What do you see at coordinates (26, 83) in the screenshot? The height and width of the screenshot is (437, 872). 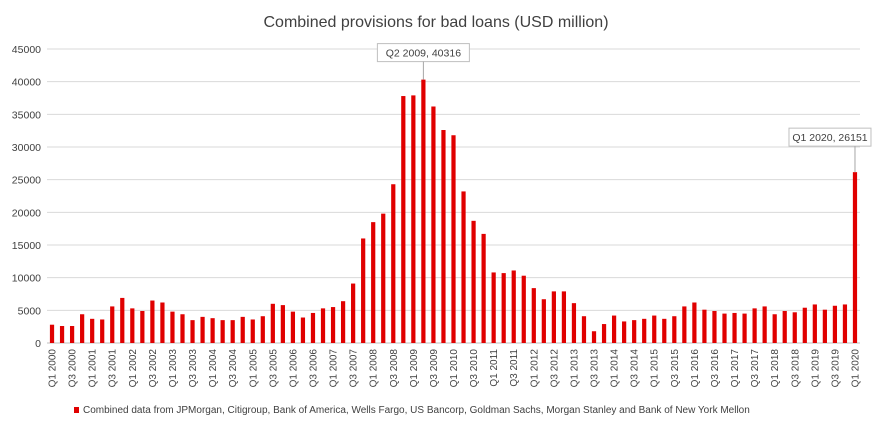 I see `y-tick-label: 40000` at bounding box center [26, 83].